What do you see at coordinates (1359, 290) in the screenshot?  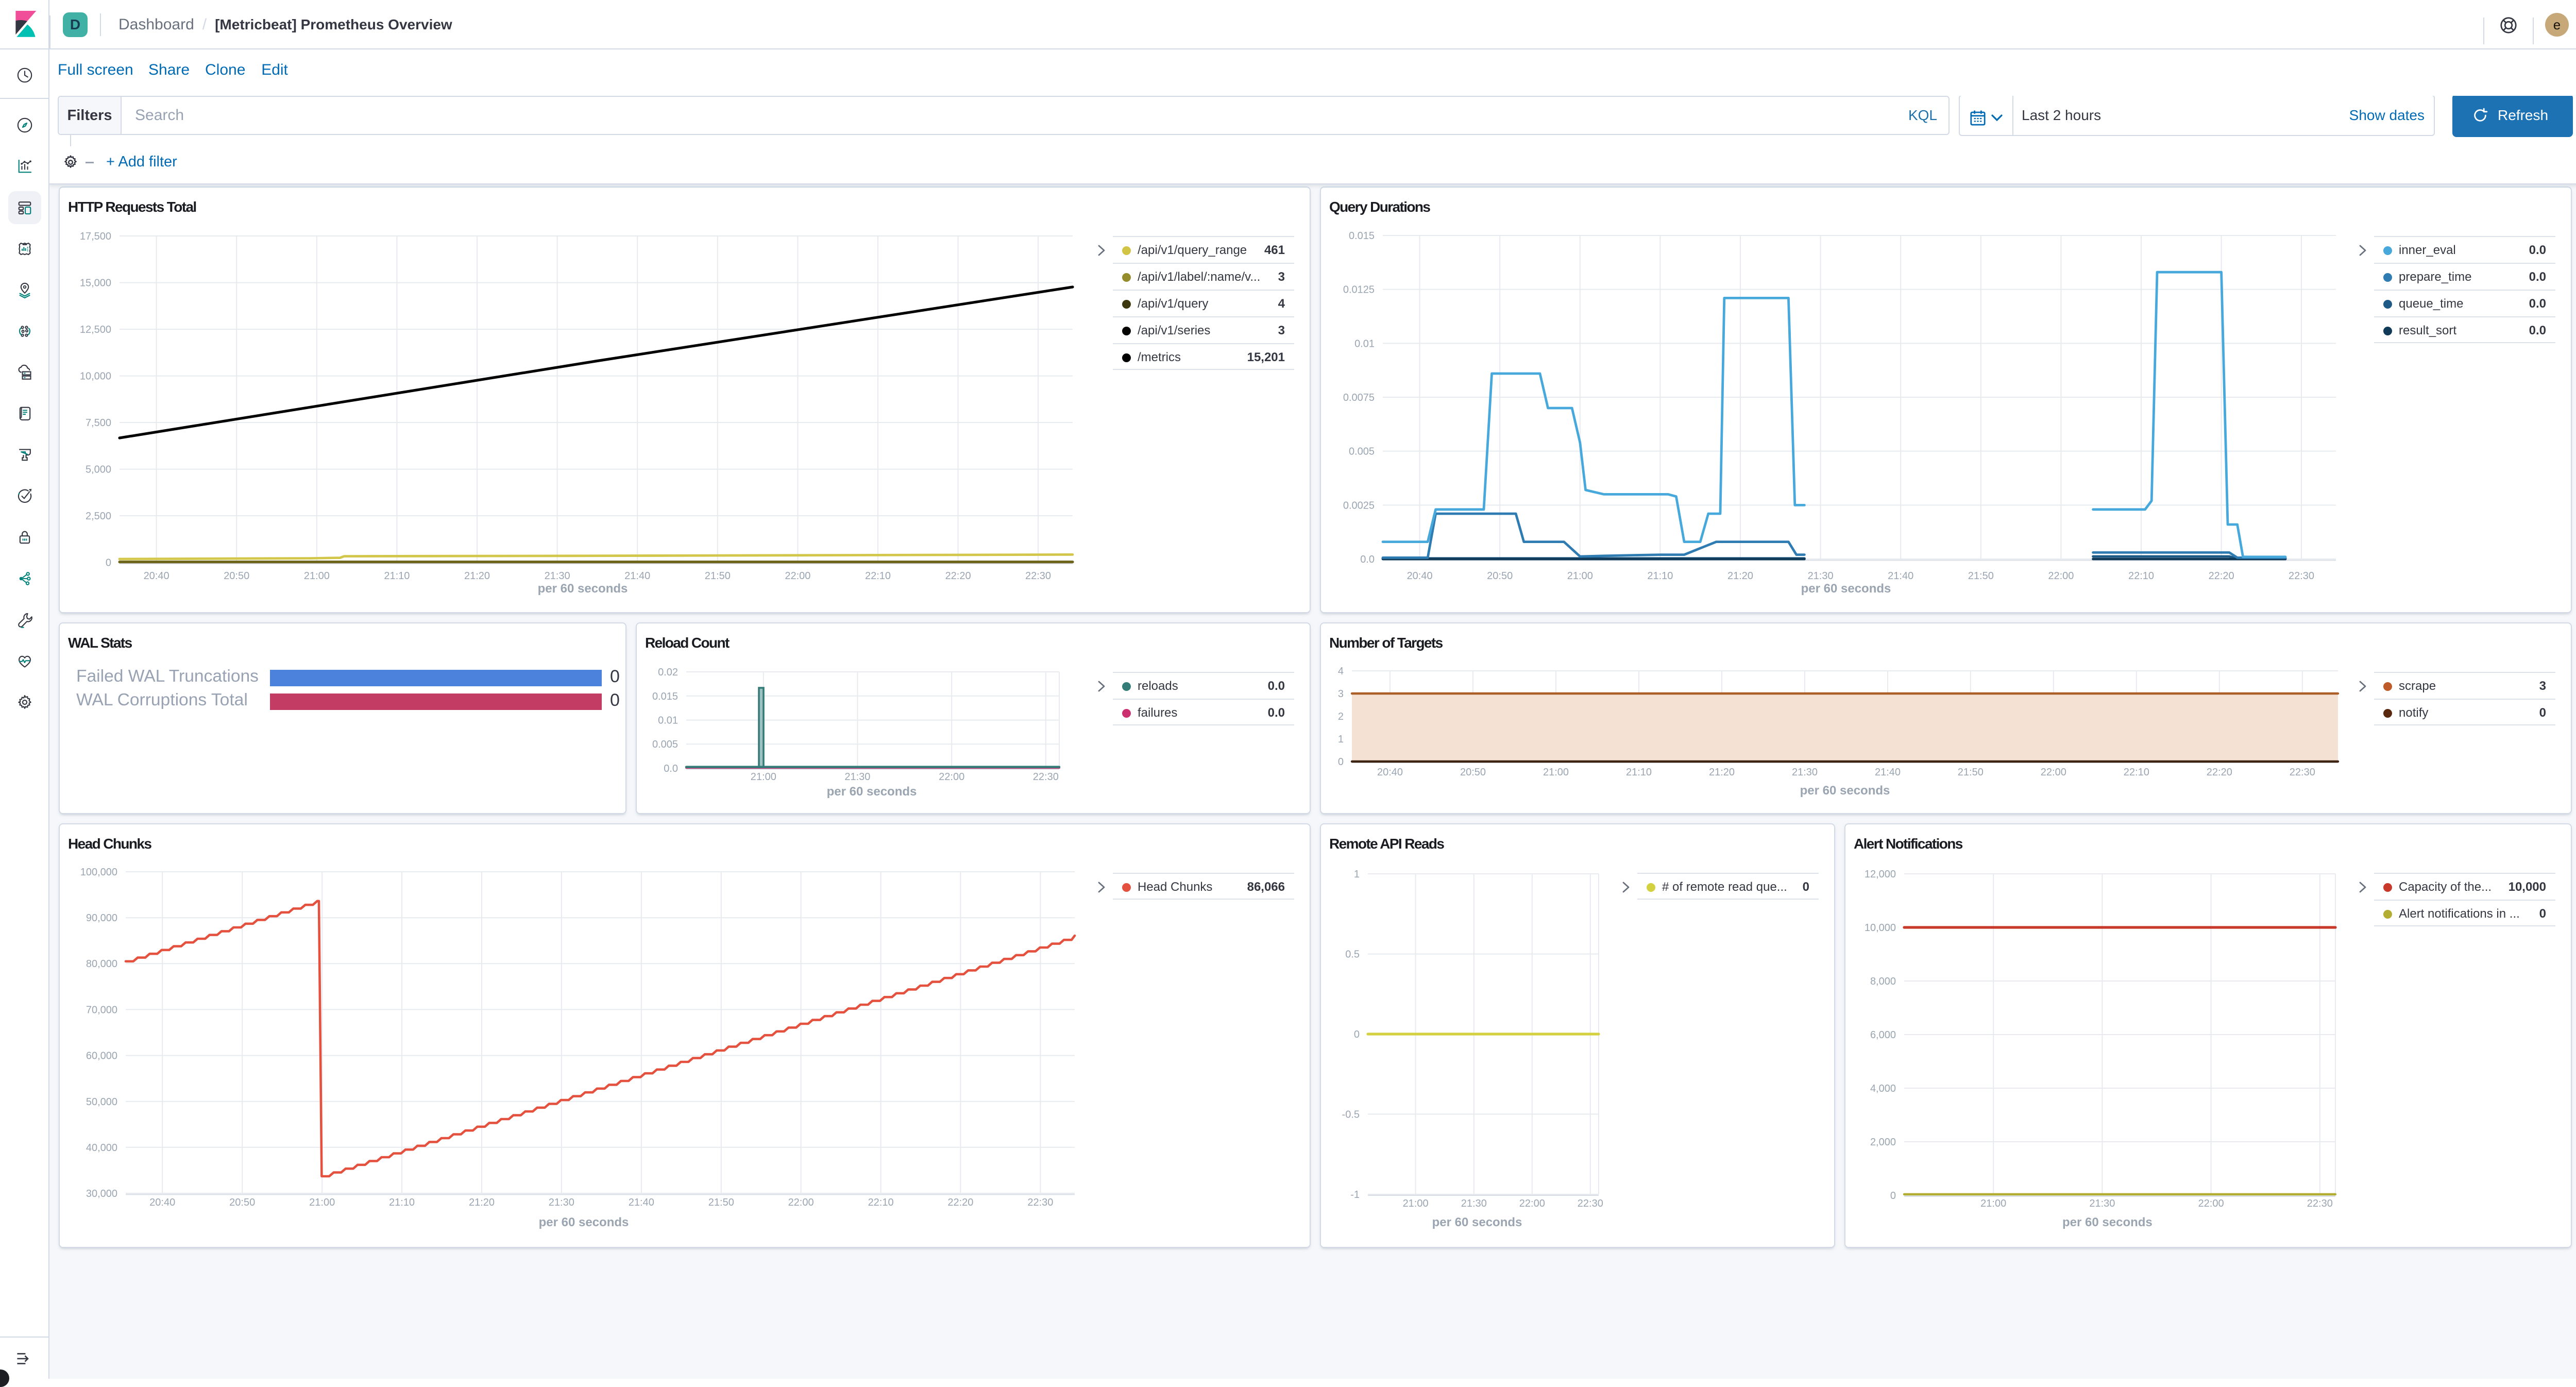 I see `svg-text: 0.0125` at bounding box center [1359, 290].